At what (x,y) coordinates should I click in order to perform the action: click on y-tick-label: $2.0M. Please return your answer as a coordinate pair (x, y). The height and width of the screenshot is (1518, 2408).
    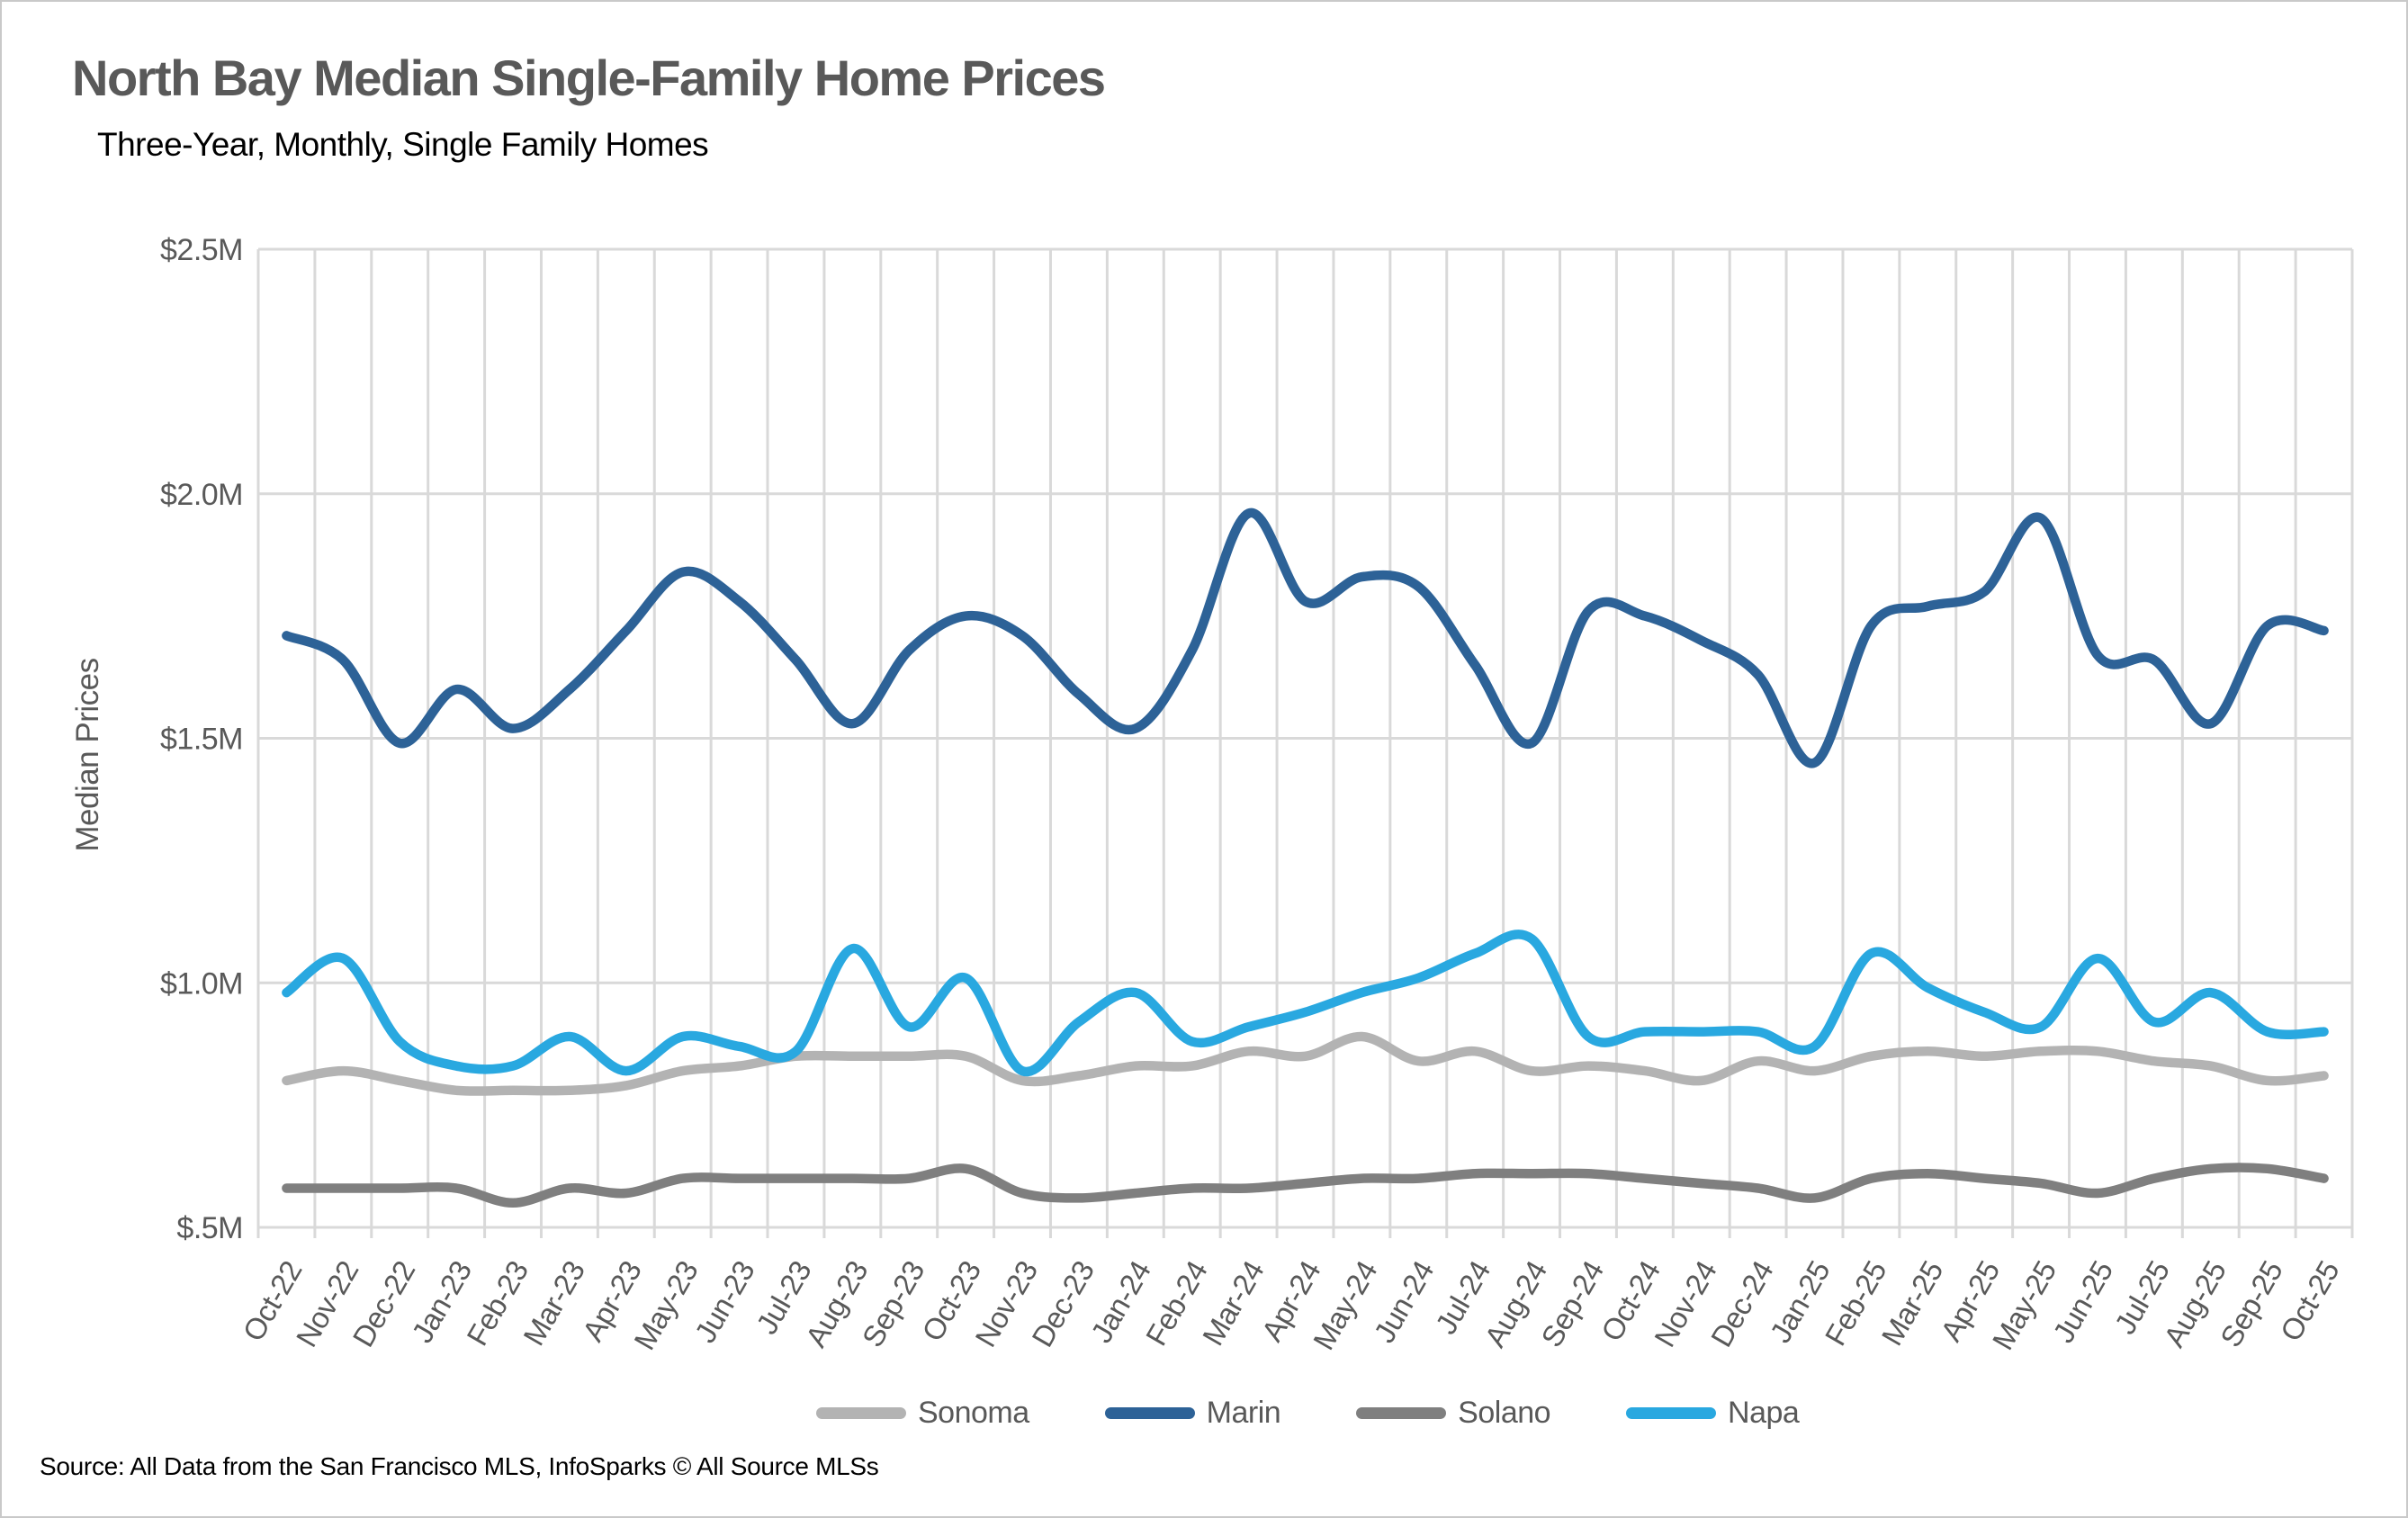
    Looking at the image, I should click on (201, 495).